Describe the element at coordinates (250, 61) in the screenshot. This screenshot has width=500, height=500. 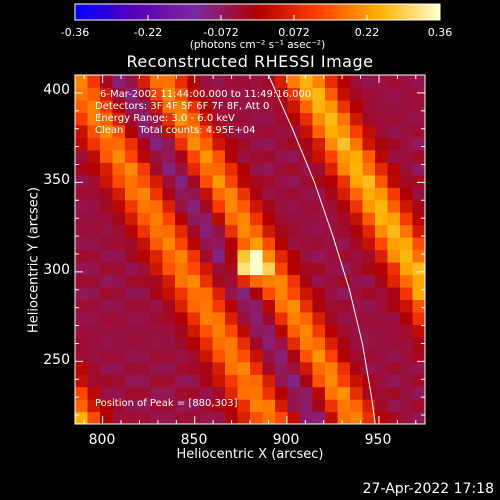
I see `chart-title: Reconstructed RHESSI Image` at that location.